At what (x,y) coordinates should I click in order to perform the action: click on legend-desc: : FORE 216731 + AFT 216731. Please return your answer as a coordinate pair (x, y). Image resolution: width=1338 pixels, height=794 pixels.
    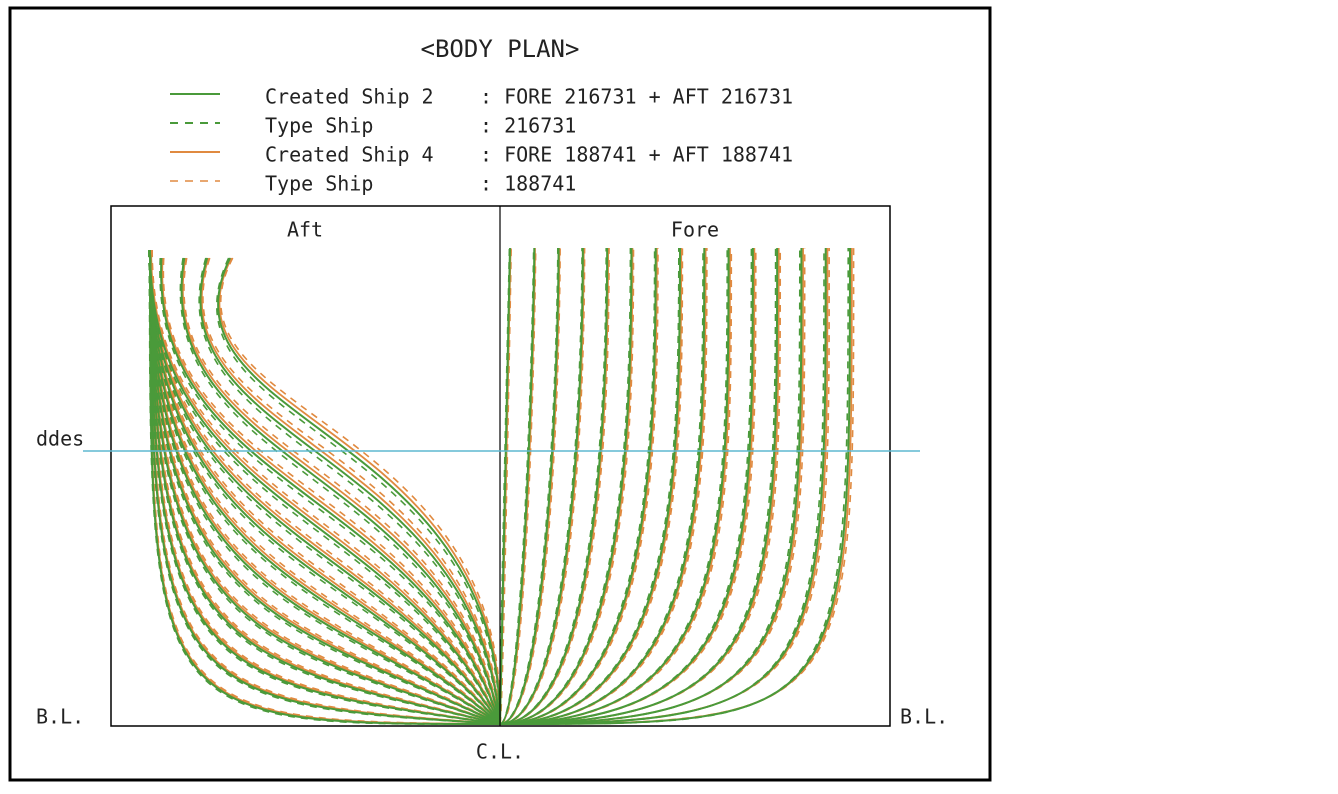
    Looking at the image, I should click on (636, 97).